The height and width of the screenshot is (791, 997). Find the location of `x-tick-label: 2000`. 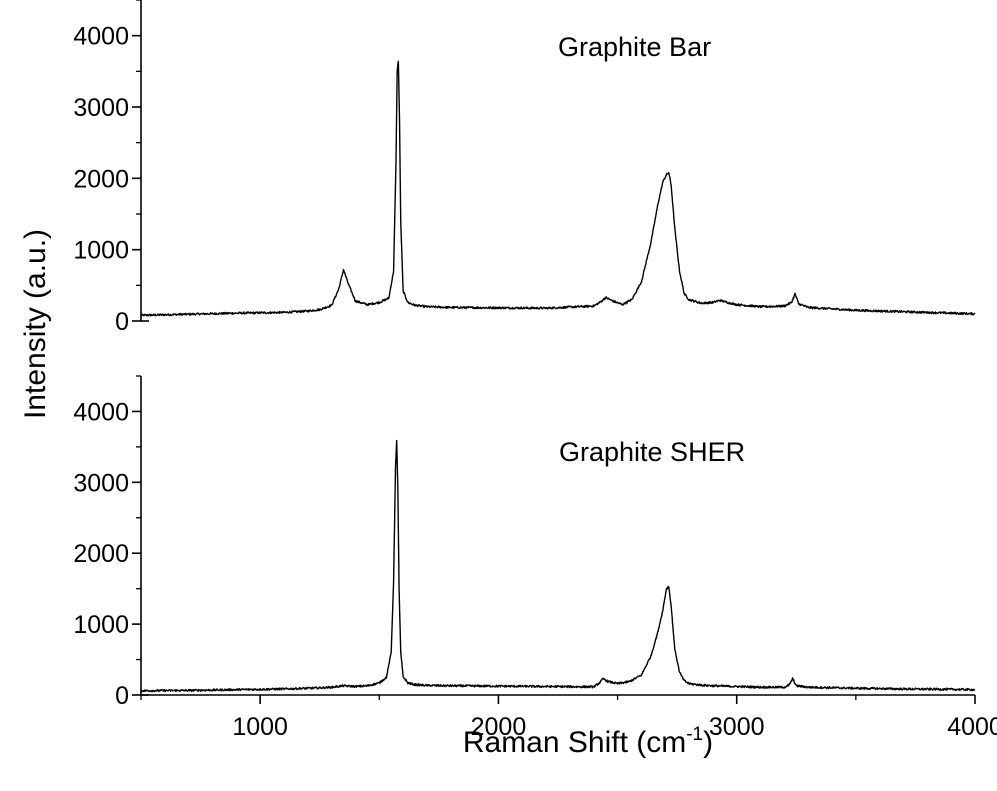

x-tick-label: 2000 is located at coordinates (499, 727).